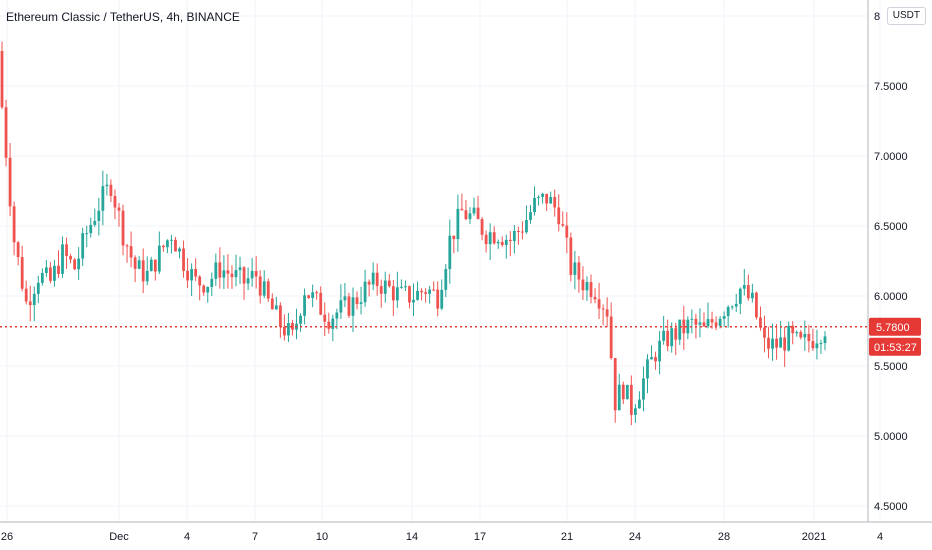  I want to click on y-tick-label: 7.0000, so click(891, 157).